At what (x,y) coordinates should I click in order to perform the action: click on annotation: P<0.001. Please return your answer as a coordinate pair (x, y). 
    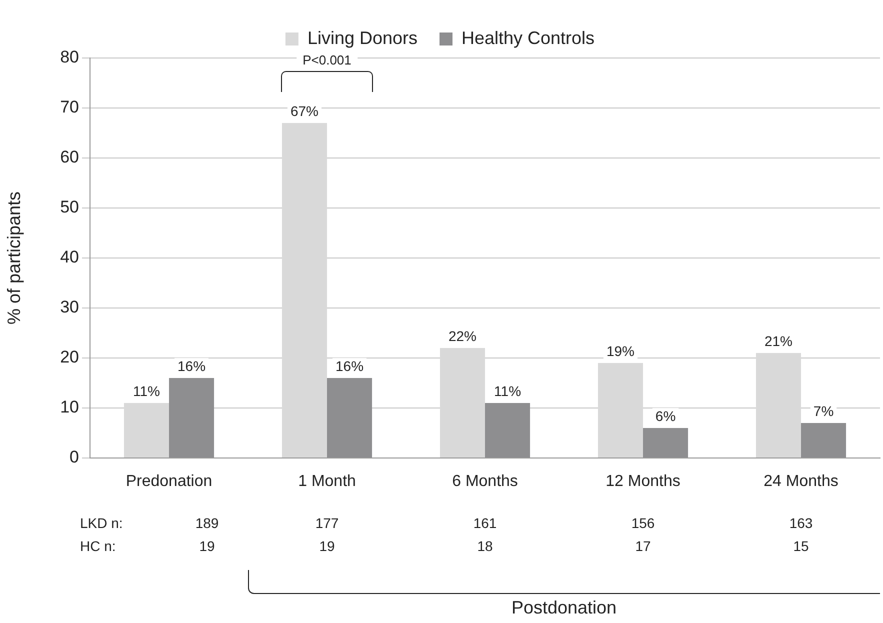
    Looking at the image, I should click on (327, 60).